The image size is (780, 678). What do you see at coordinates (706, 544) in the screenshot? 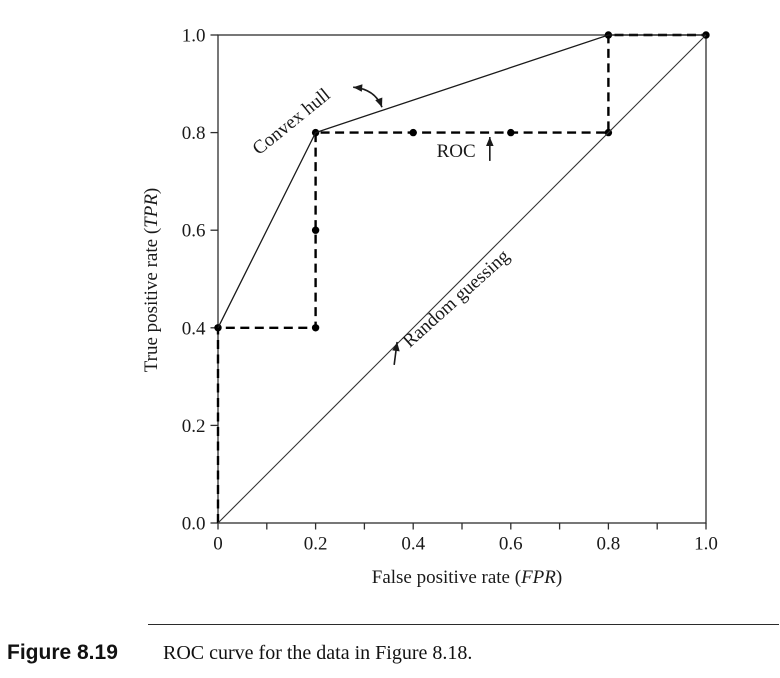
I see `x-tick-label: 1.0` at bounding box center [706, 544].